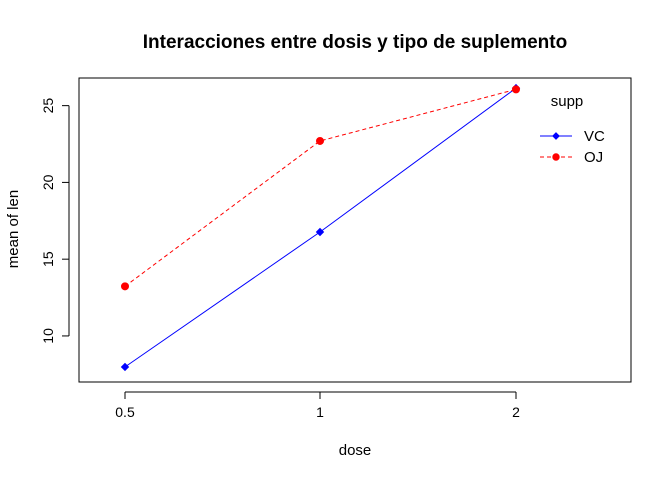 The image size is (672, 485). I want to click on legend-item-oj: OJ, so click(571, 157).